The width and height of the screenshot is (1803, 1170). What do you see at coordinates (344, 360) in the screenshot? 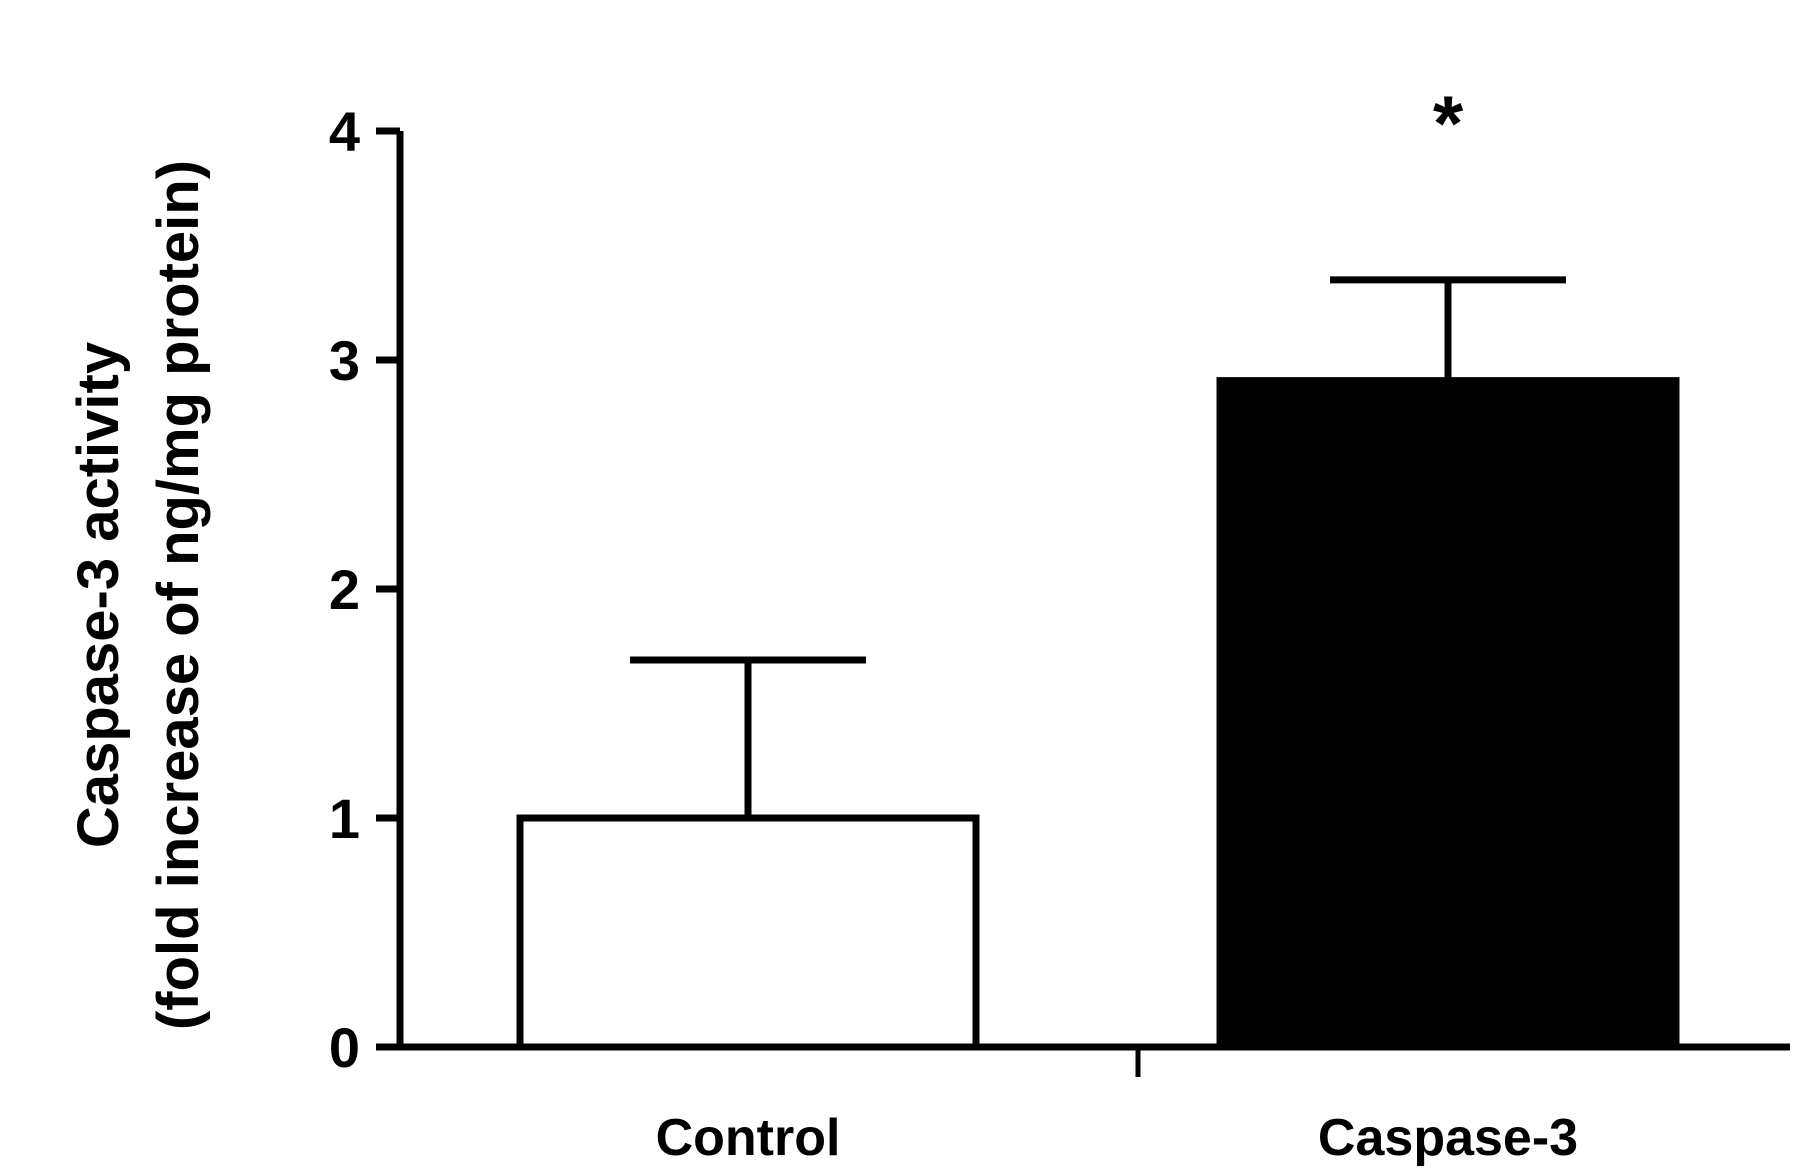
I see `y-tick-label: 3` at bounding box center [344, 360].